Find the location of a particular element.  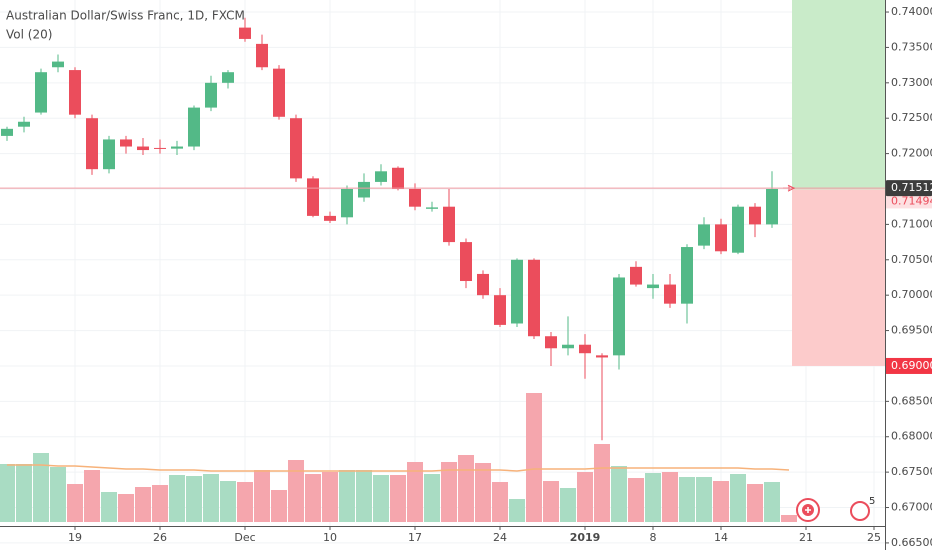

y-tick-label: 0.74000 is located at coordinates (911, 11).